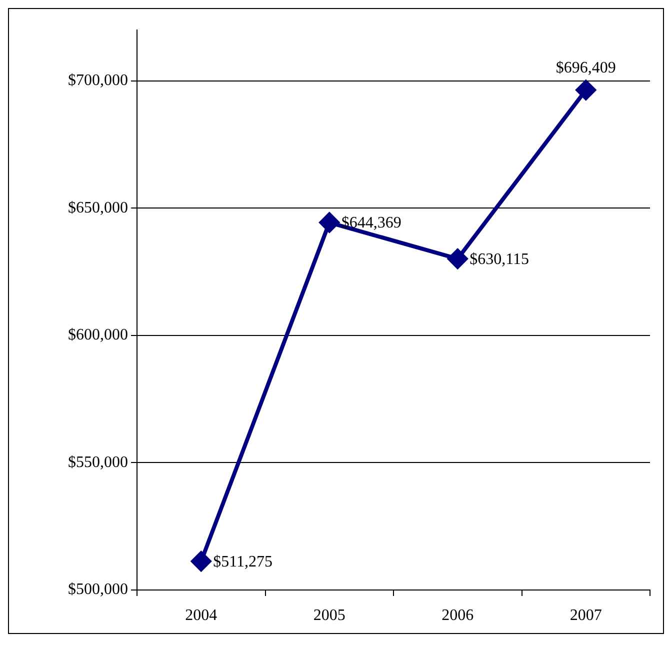  What do you see at coordinates (98, 589) in the screenshot?
I see `y-tick-label: $500,000` at bounding box center [98, 589].